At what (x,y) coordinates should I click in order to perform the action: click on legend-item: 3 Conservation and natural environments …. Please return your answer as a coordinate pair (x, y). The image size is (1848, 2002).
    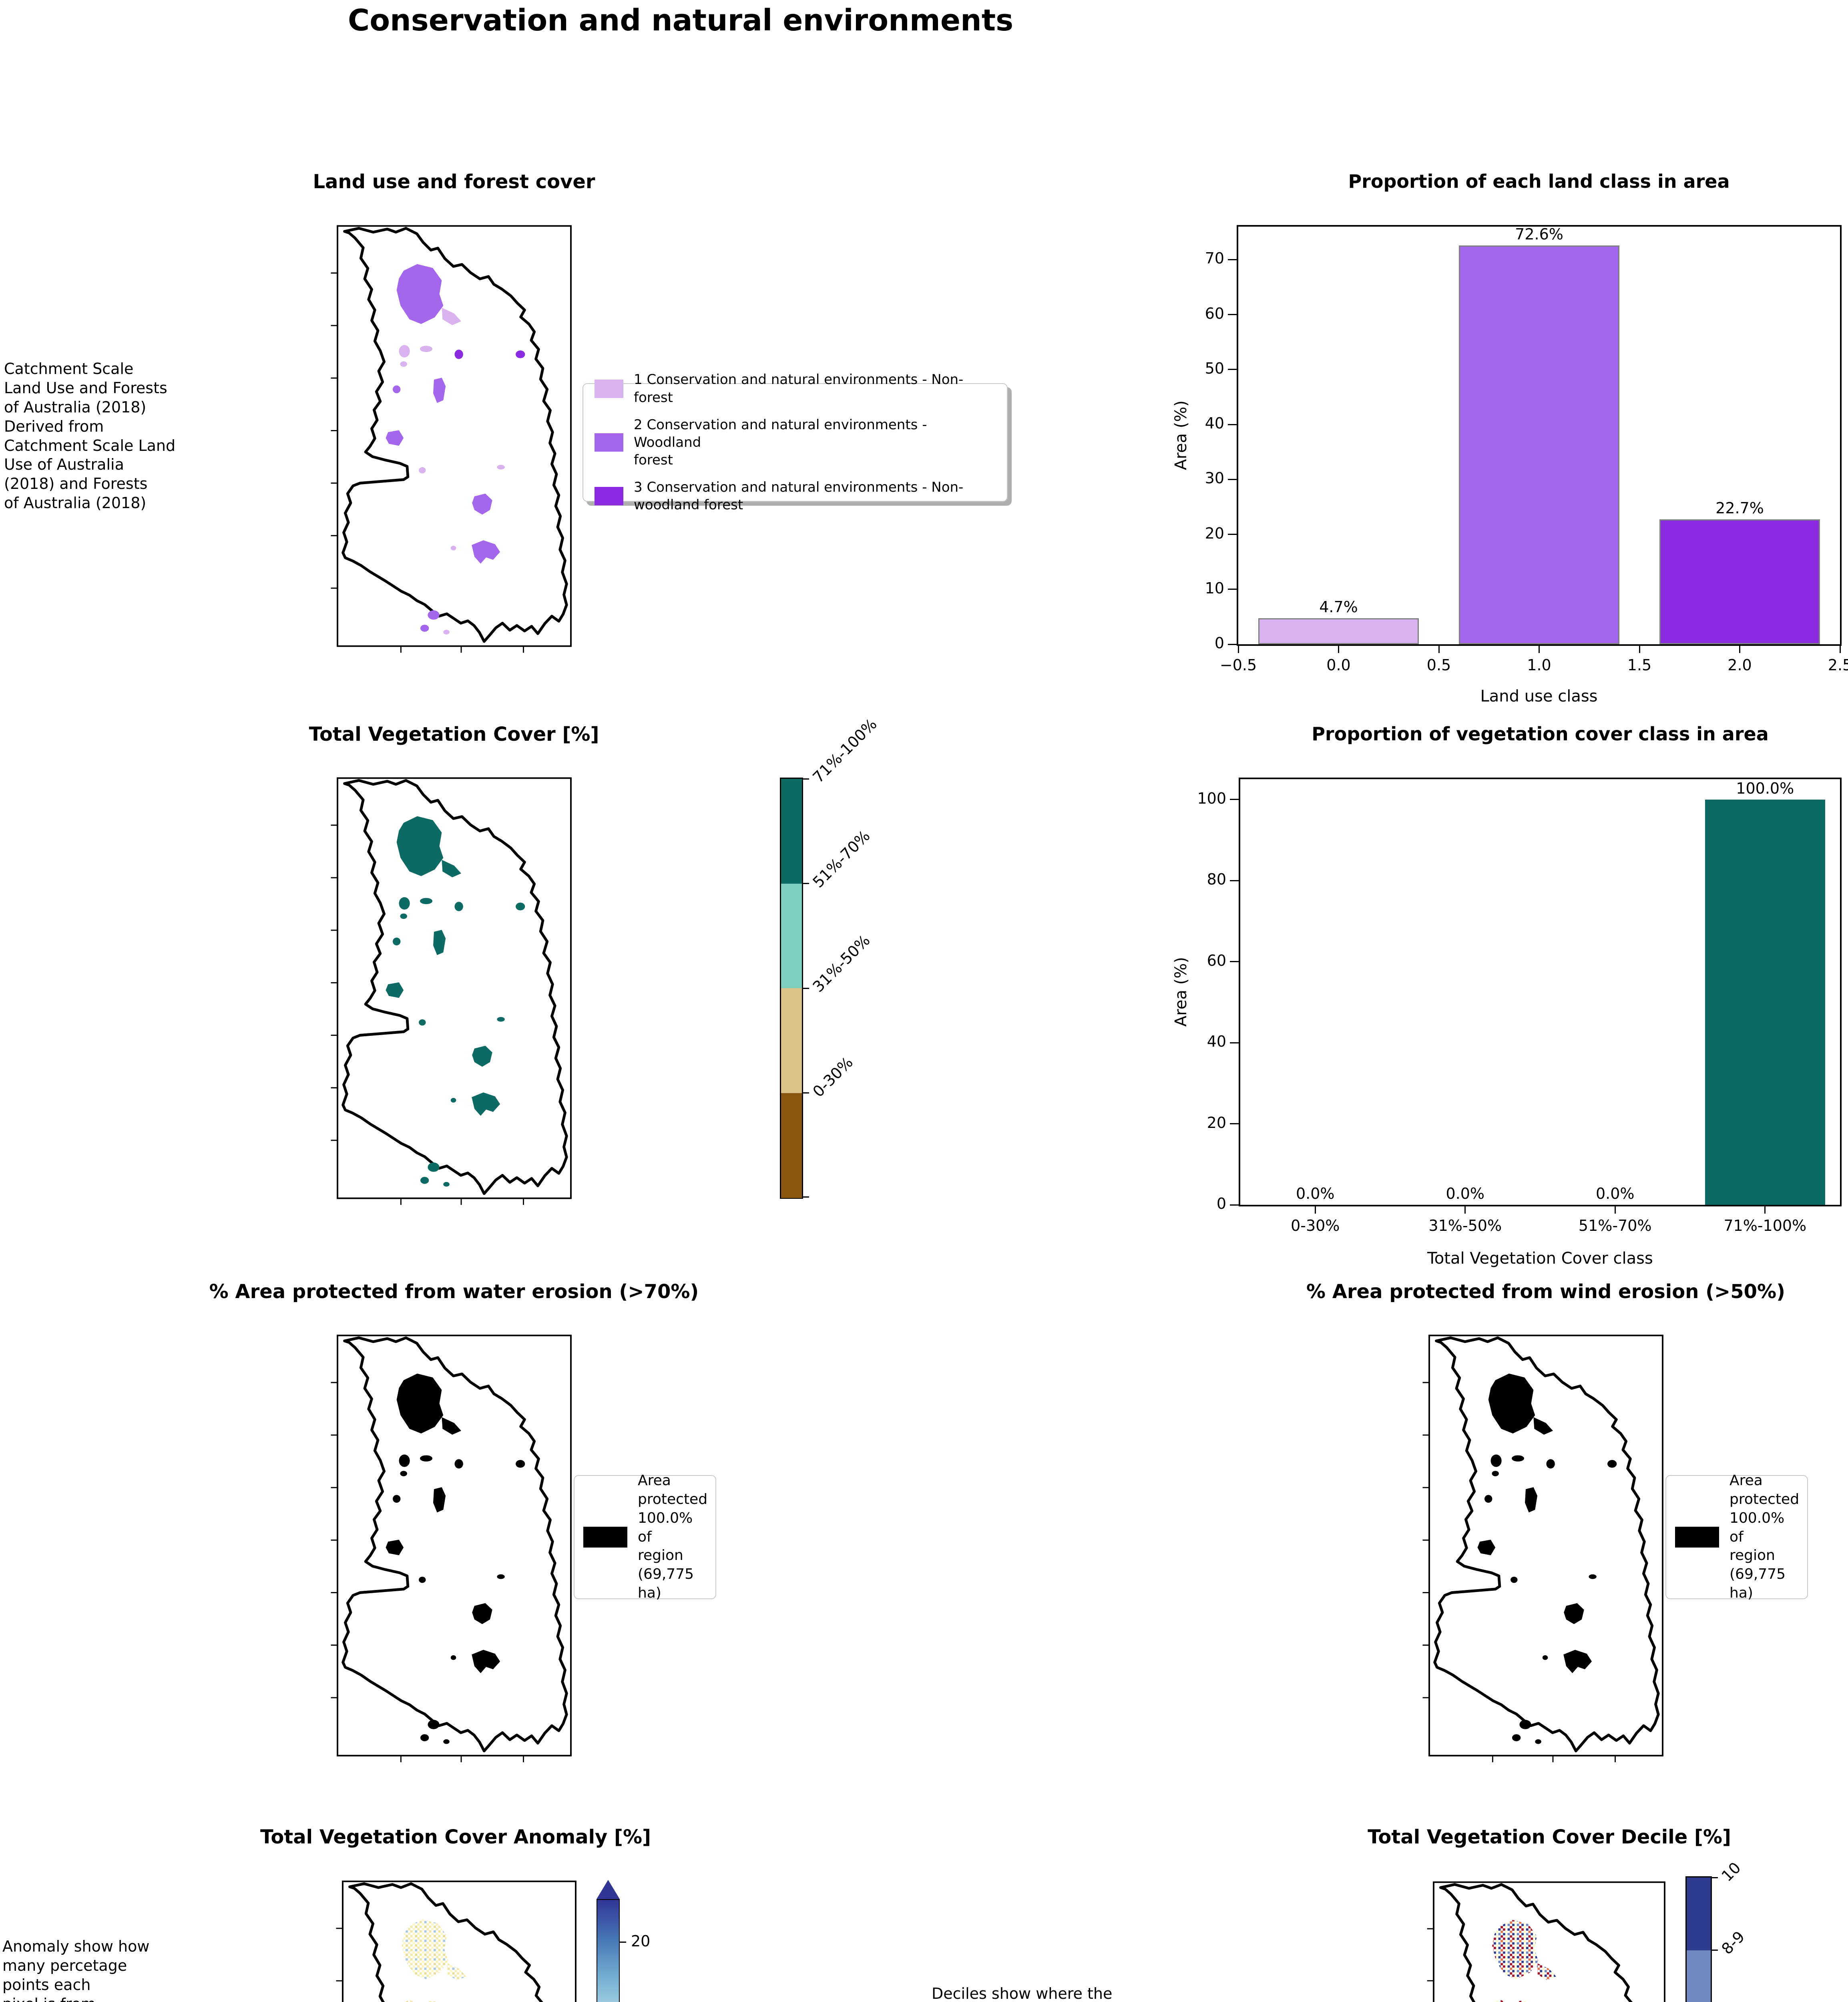
    Looking at the image, I should click on (796, 496).